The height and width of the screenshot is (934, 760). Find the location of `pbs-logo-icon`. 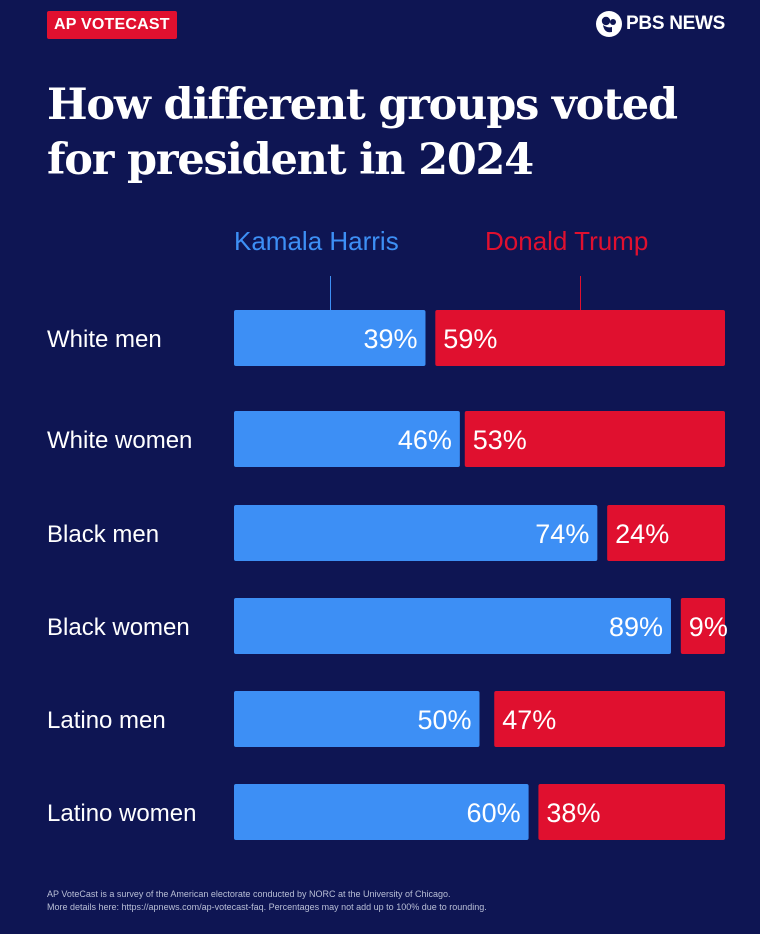

pbs-logo-icon is located at coordinates (609, 24).